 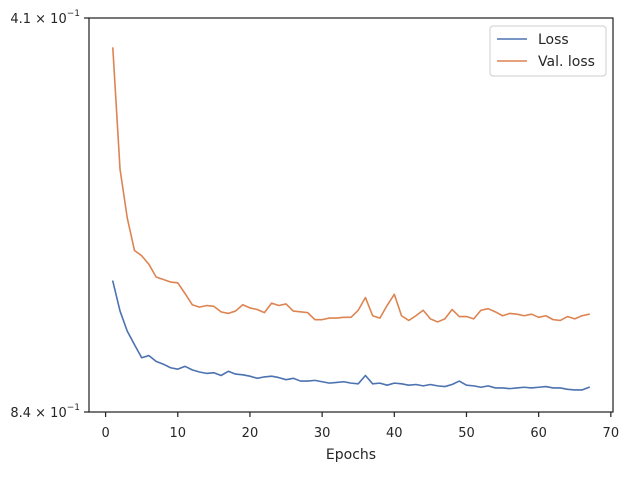 What do you see at coordinates (466, 433) in the screenshot?
I see `x-tick-label: 50` at bounding box center [466, 433].